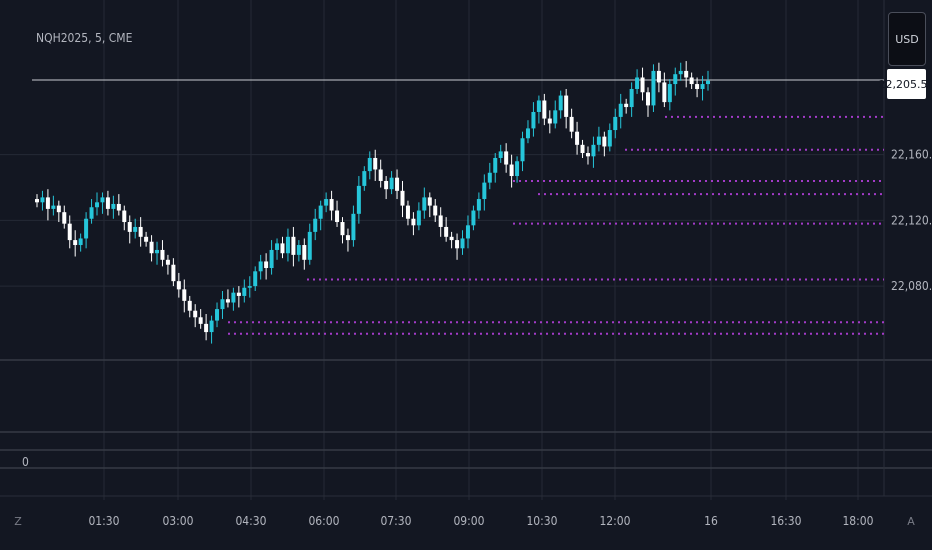 This screenshot has height=550, width=932. Describe the element at coordinates (911, 286) in the screenshot. I see `price-tick-label-0: 22,080.00` at that location.